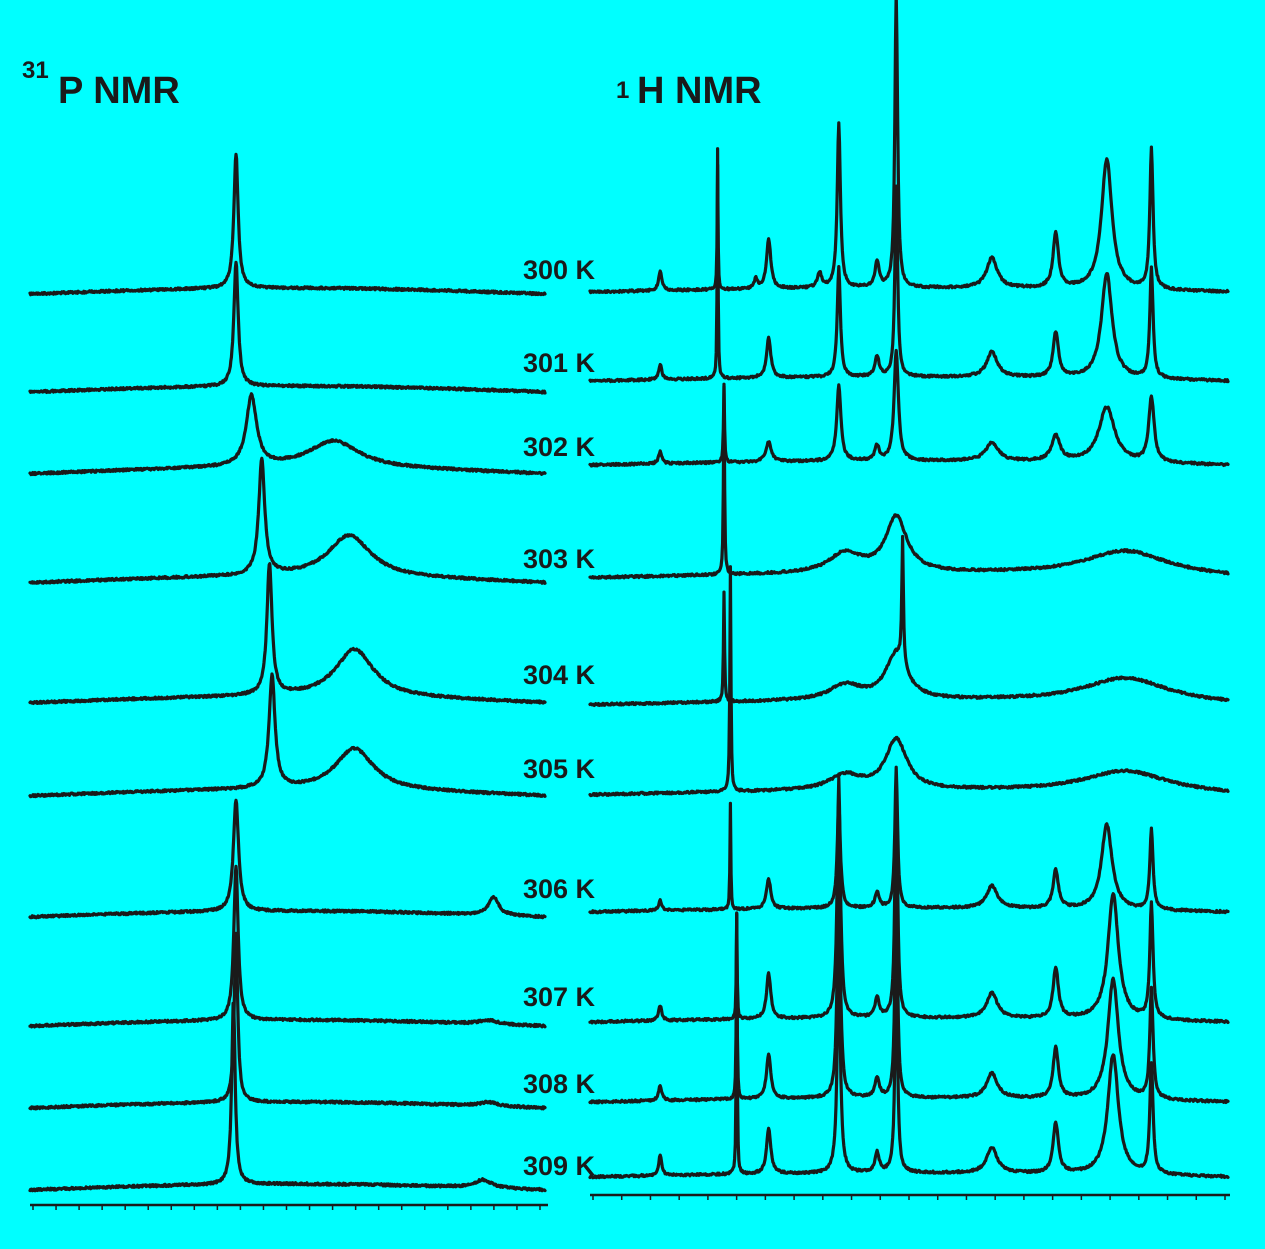 Image resolution: width=1265 pixels, height=1249 pixels. What do you see at coordinates (559, 675) in the screenshot?
I see `temp-label-304: 304 K` at bounding box center [559, 675].